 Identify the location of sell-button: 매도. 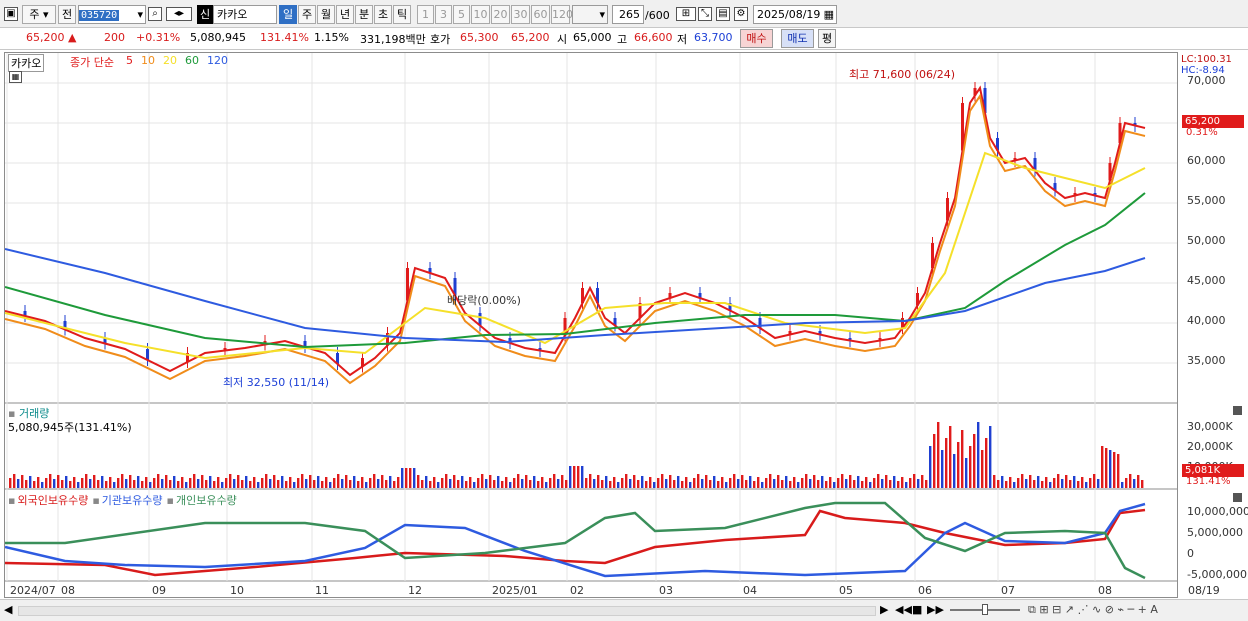
(797, 38).